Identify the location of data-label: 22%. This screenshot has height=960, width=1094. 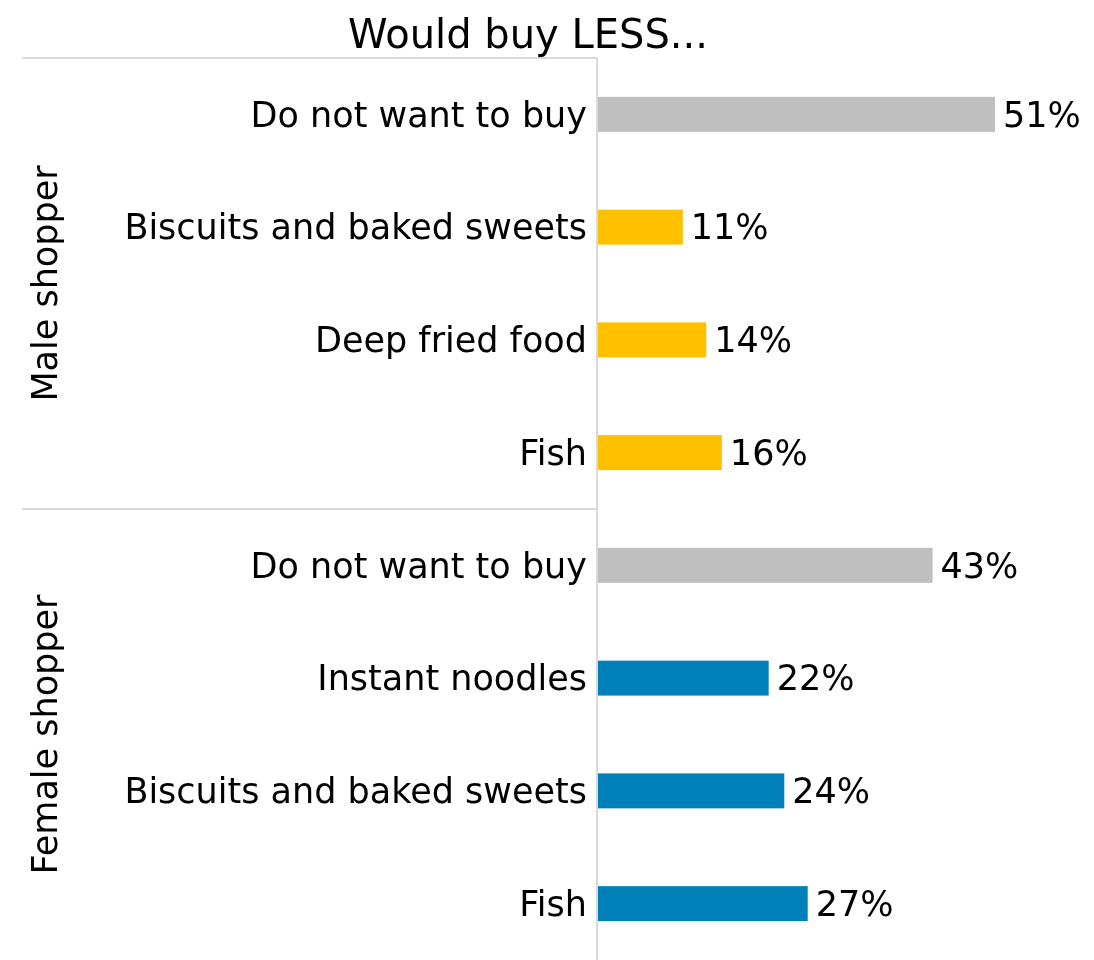
(815, 678).